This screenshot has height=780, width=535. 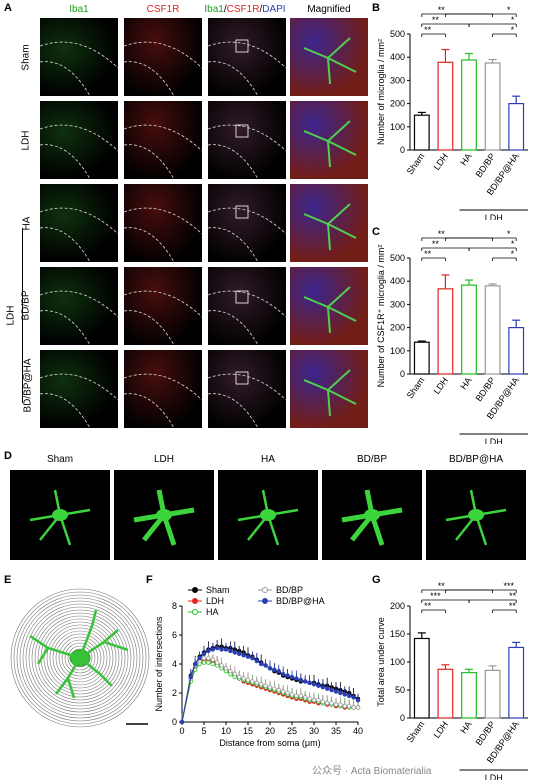 I want to click on panel-d-letter: D, so click(x=8, y=456).